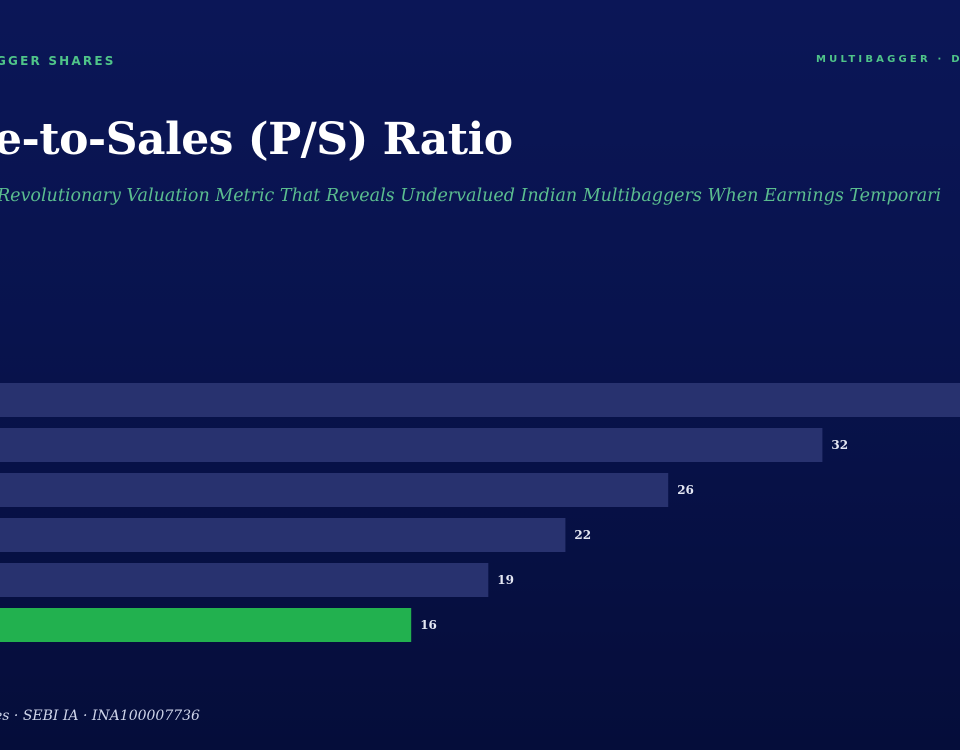 This screenshot has width=960, height=750. Describe the element at coordinates (505, 580) in the screenshot. I see `bar-value-label-4: 19` at that location.